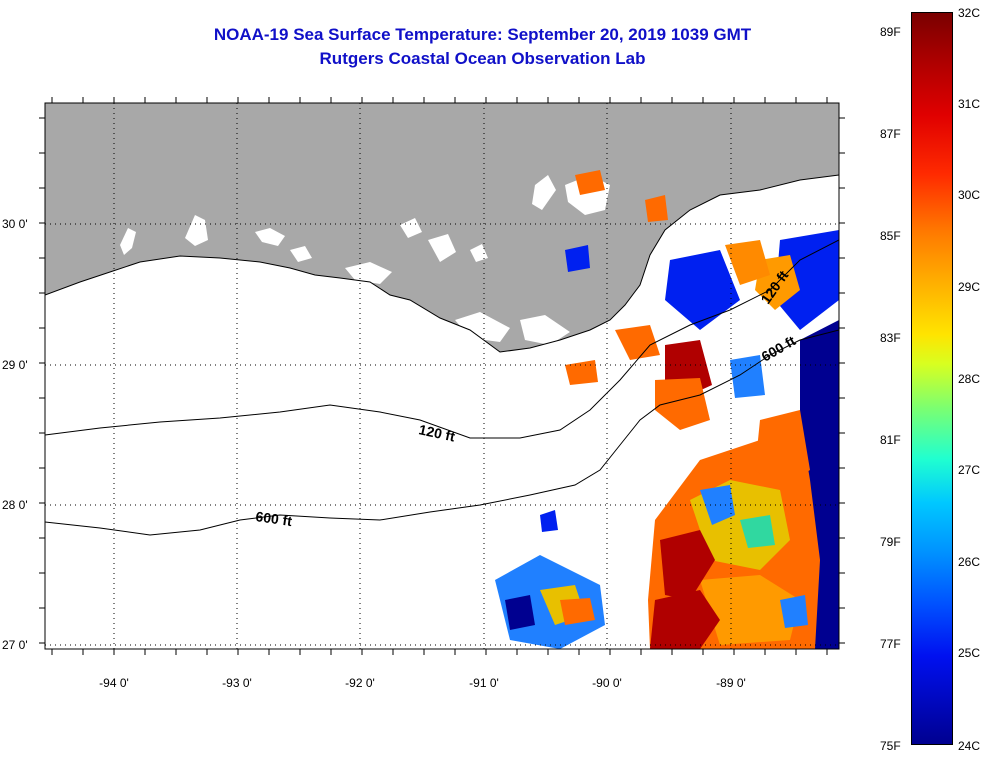 Image resolution: width=992 pixels, height=761 pixels. I want to click on colorbar-f-85: 85F, so click(890, 236).